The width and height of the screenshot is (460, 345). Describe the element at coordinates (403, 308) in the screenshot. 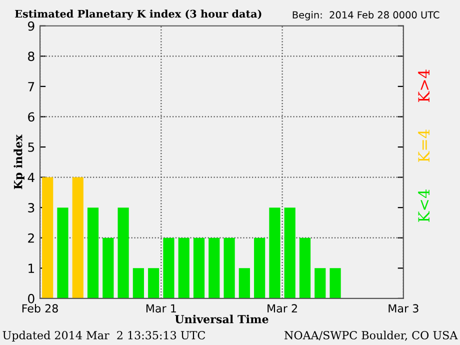

I see `x-tick-label: Mar 3` at that location.